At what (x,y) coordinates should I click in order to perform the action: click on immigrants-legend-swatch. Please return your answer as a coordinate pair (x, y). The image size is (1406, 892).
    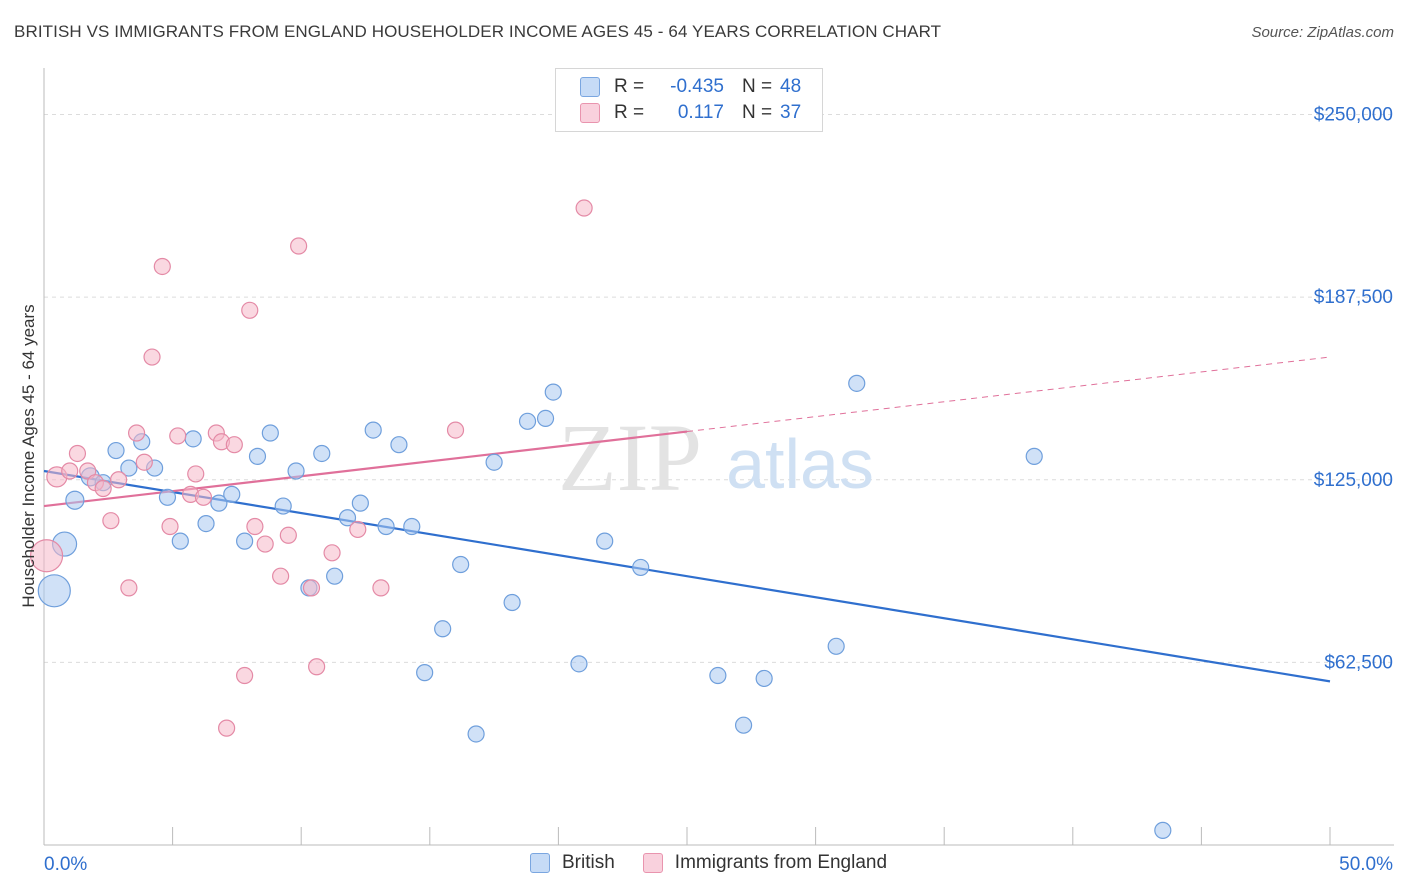
    Looking at the image, I should click on (652, 863).